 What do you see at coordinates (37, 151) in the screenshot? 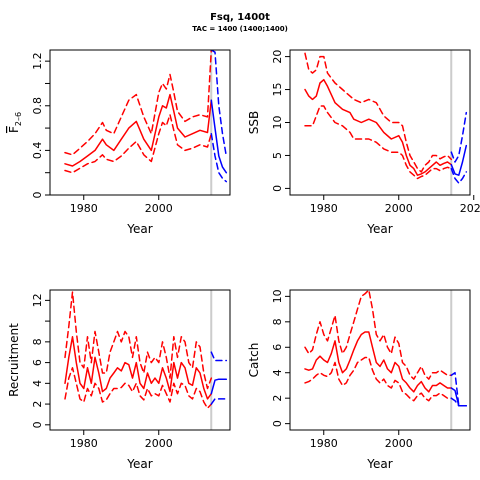
I see `y-tick-label: 0.4` at bounding box center [37, 151].